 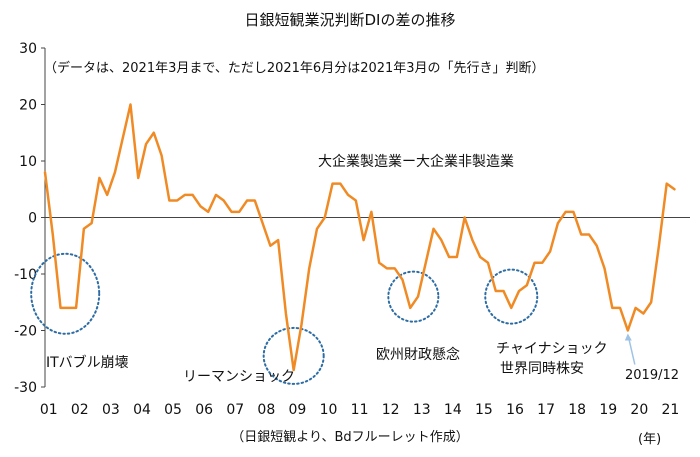 I want to click on x-tick-label: 09, so click(x=297, y=410).